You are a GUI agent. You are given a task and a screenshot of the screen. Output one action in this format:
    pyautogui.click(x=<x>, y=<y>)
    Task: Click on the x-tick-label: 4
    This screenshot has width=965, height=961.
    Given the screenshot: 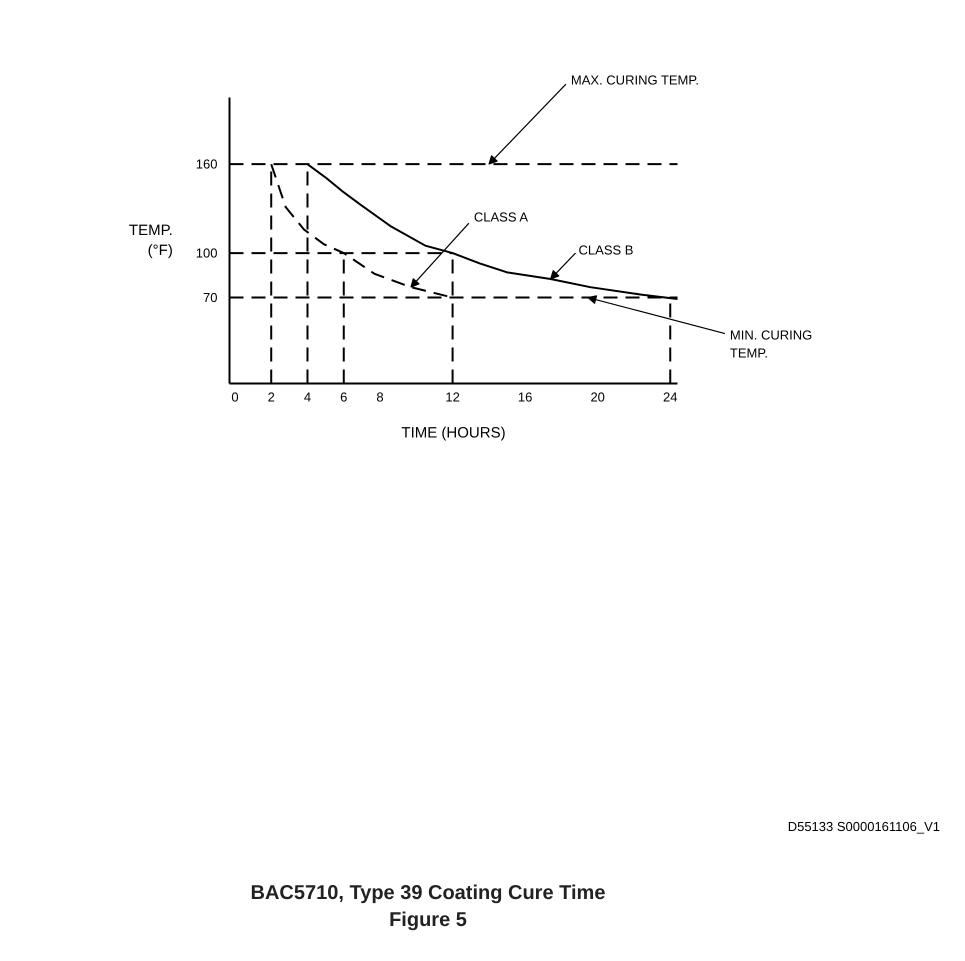 What is the action you would take?
    pyautogui.click(x=308, y=397)
    